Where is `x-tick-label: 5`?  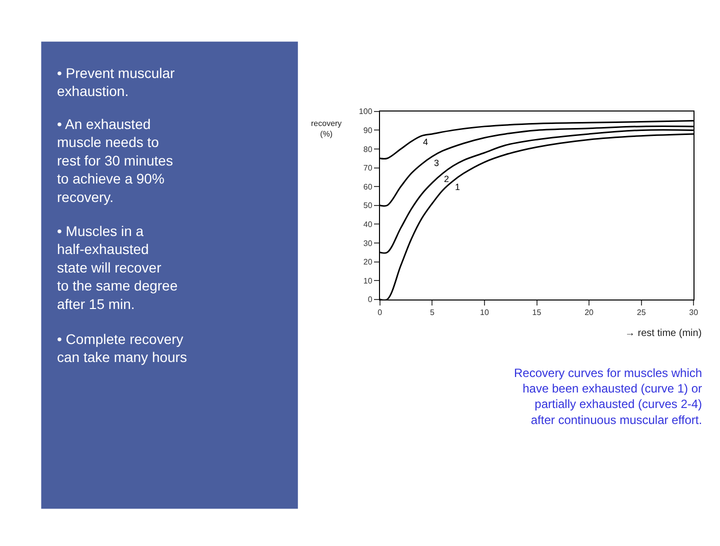 x-tick-label: 5 is located at coordinates (432, 312).